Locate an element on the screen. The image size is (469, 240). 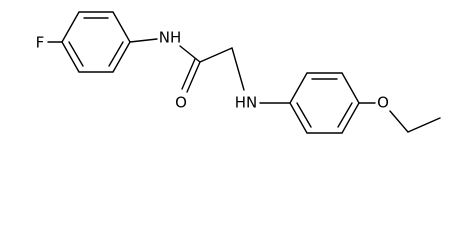
ethoxyphenyl-ring is located at coordinates (324, 103).